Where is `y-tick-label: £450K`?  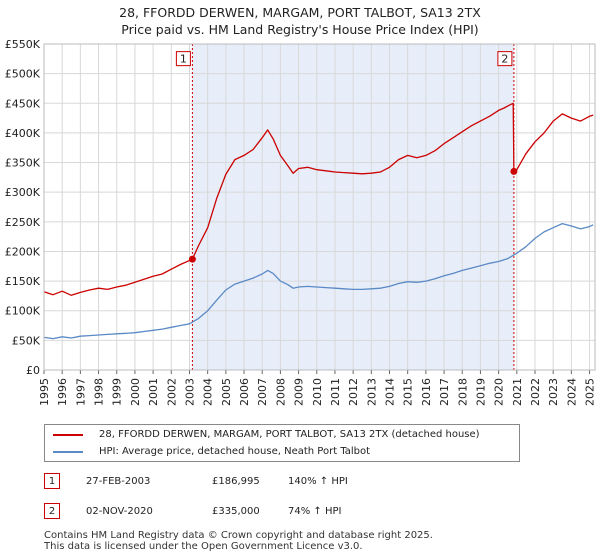
y-tick-label: £450K is located at coordinates (23, 103).